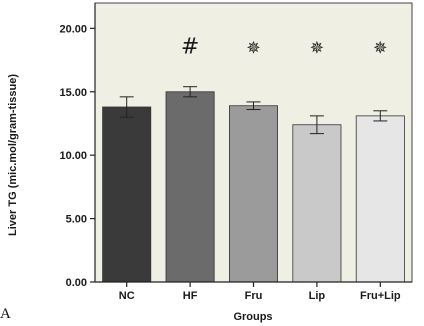 The width and height of the screenshot is (424, 326). Describe the element at coordinates (190, 187) in the screenshot. I see `bar-hf` at that location.